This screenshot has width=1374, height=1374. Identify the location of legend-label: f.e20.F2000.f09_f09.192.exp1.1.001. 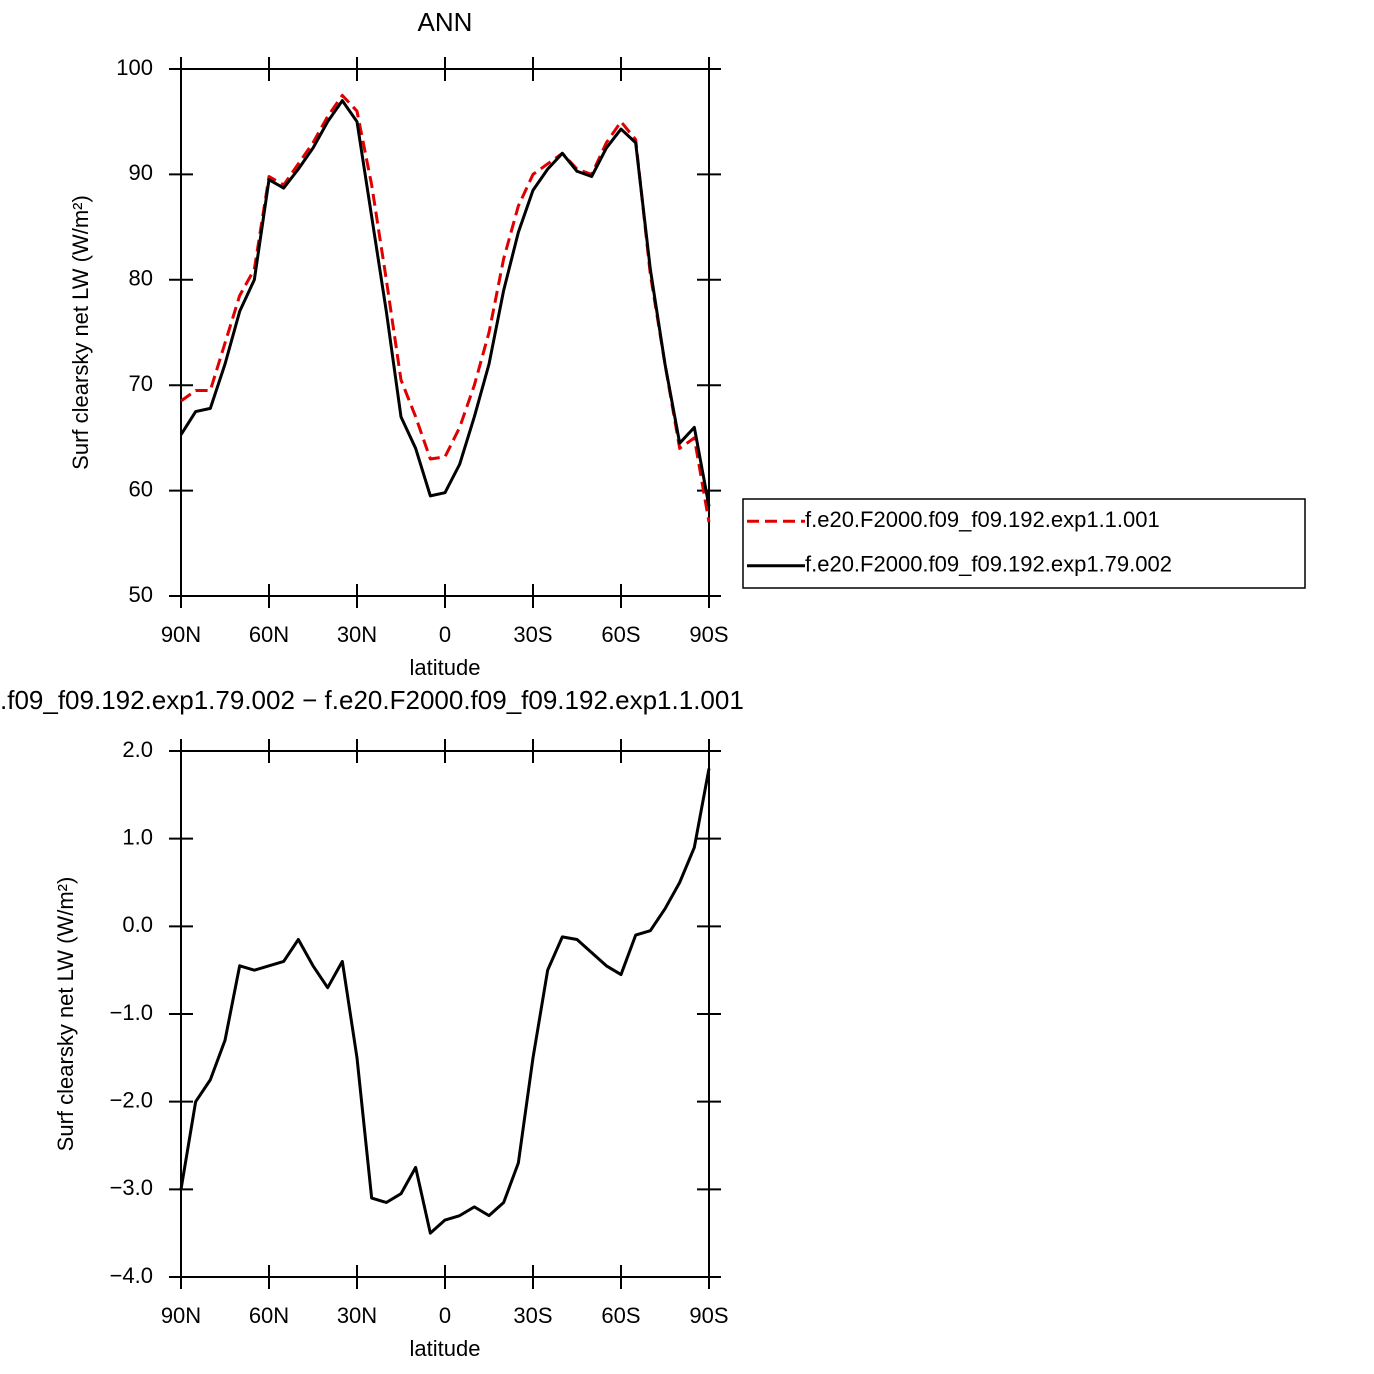
(982, 519).